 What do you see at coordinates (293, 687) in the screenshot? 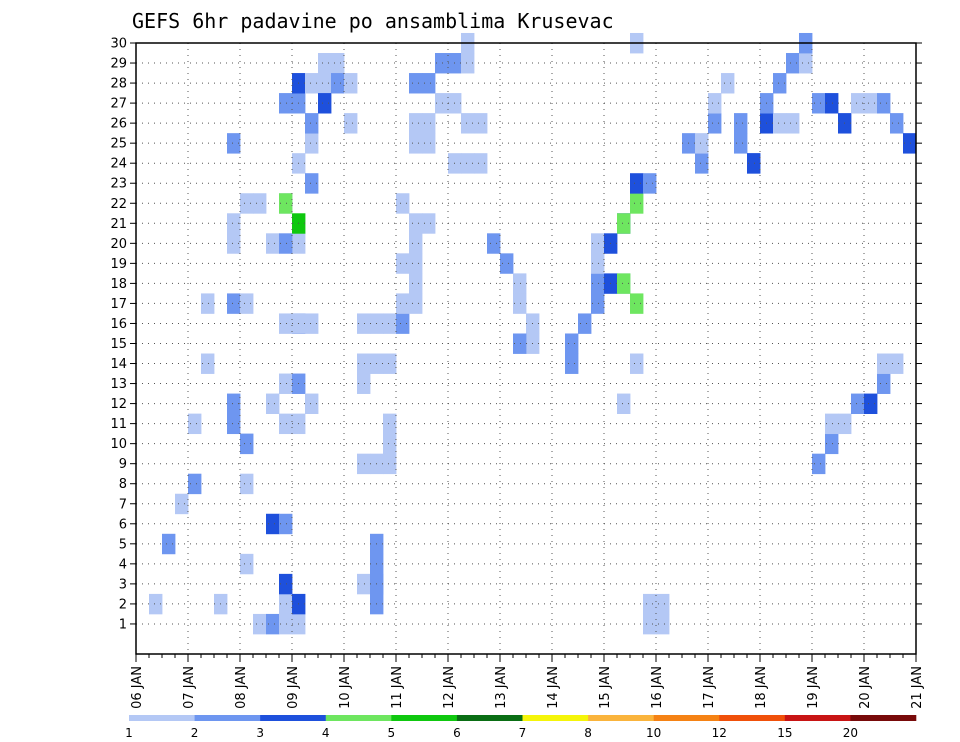
I see `x-tick-label: 09 JAN` at bounding box center [293, 687].